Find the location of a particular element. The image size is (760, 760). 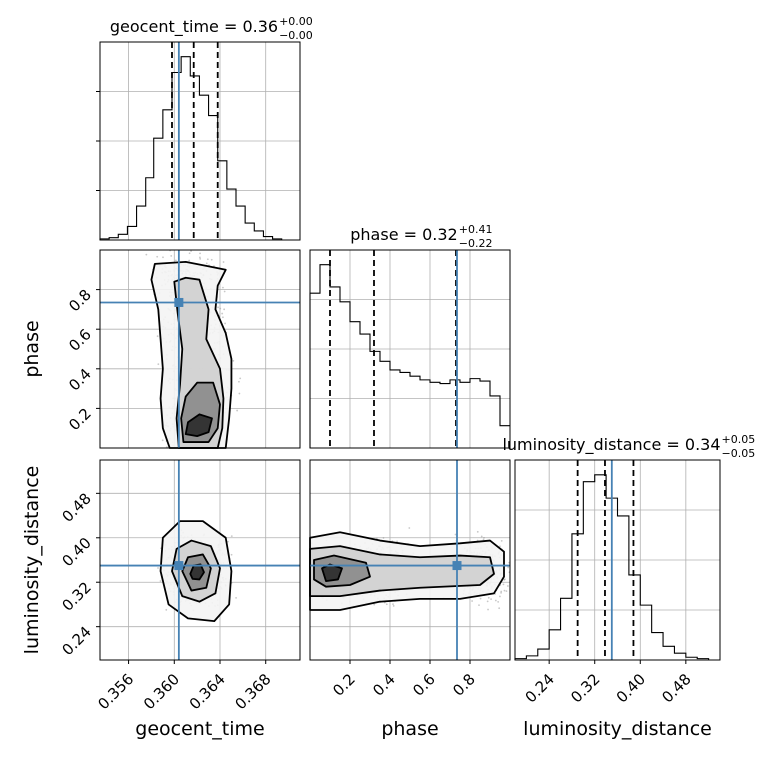

xtick-label-2-2: 0.40 is located at coordinates (631, 688).